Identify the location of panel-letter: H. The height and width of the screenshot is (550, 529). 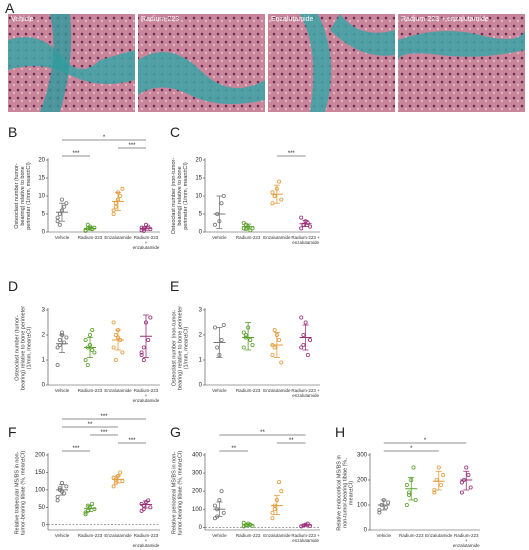
(340, 432).